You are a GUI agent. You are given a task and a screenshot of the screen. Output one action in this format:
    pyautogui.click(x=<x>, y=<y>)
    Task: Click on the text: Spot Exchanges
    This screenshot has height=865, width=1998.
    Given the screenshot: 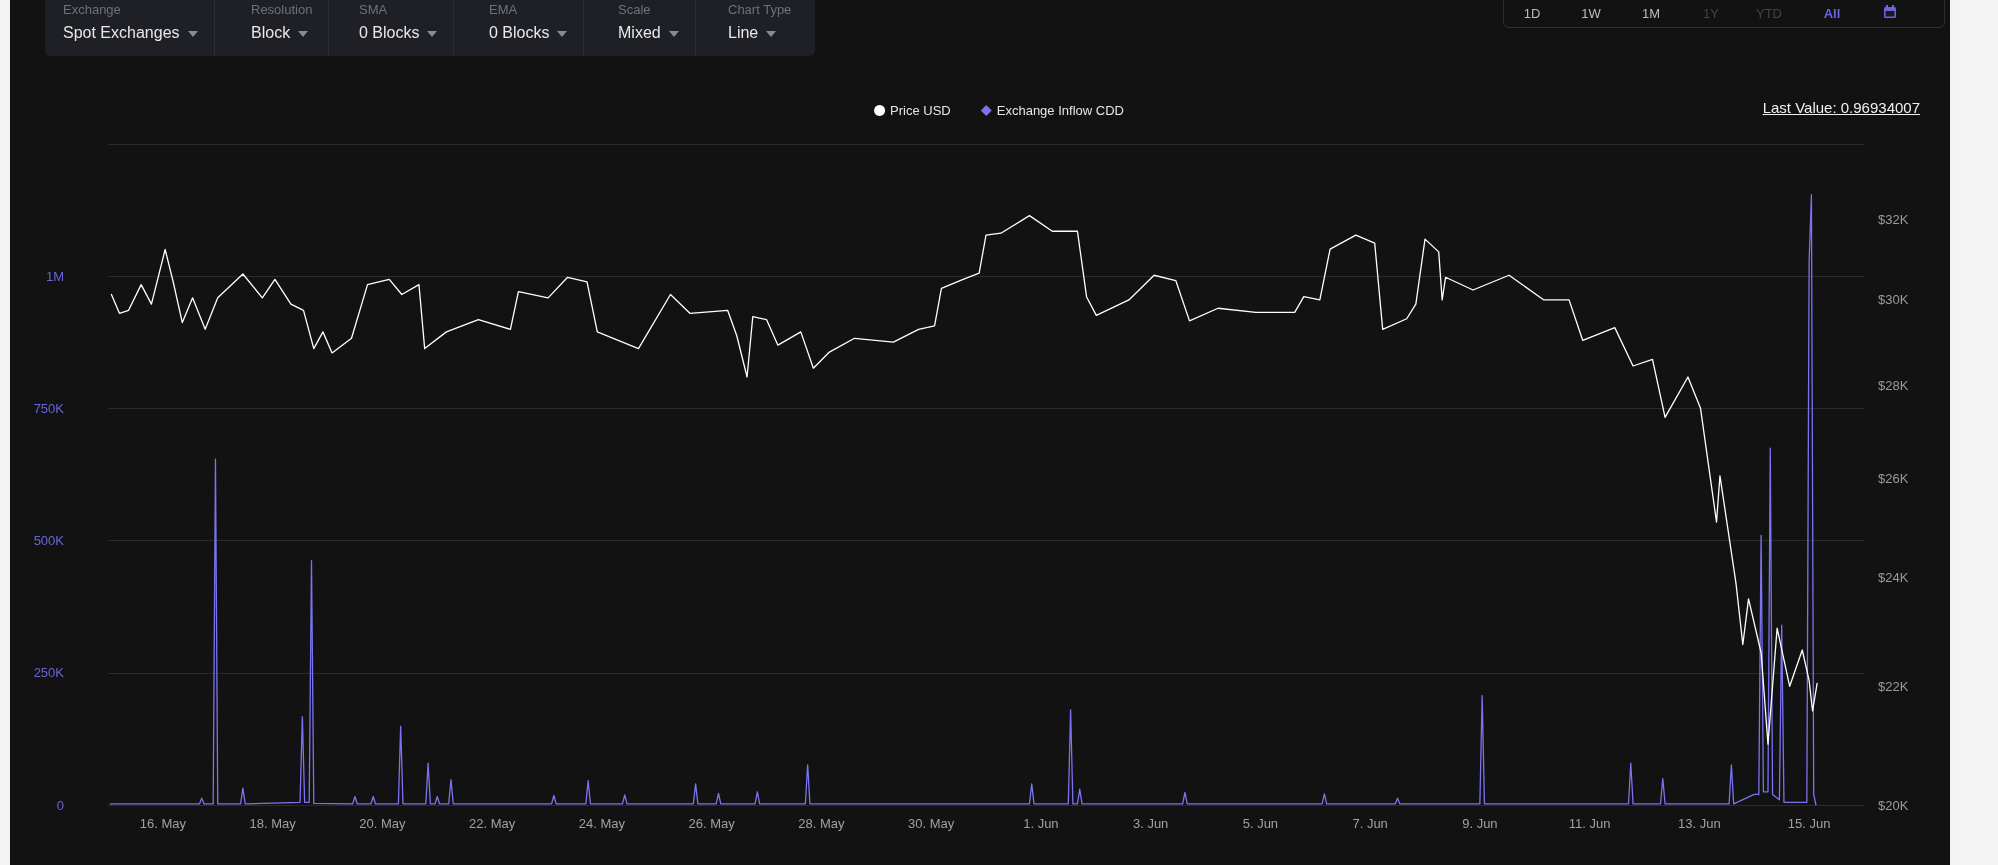 What is the action you would take?
    pyautogui.click(x=121, y=32)
    